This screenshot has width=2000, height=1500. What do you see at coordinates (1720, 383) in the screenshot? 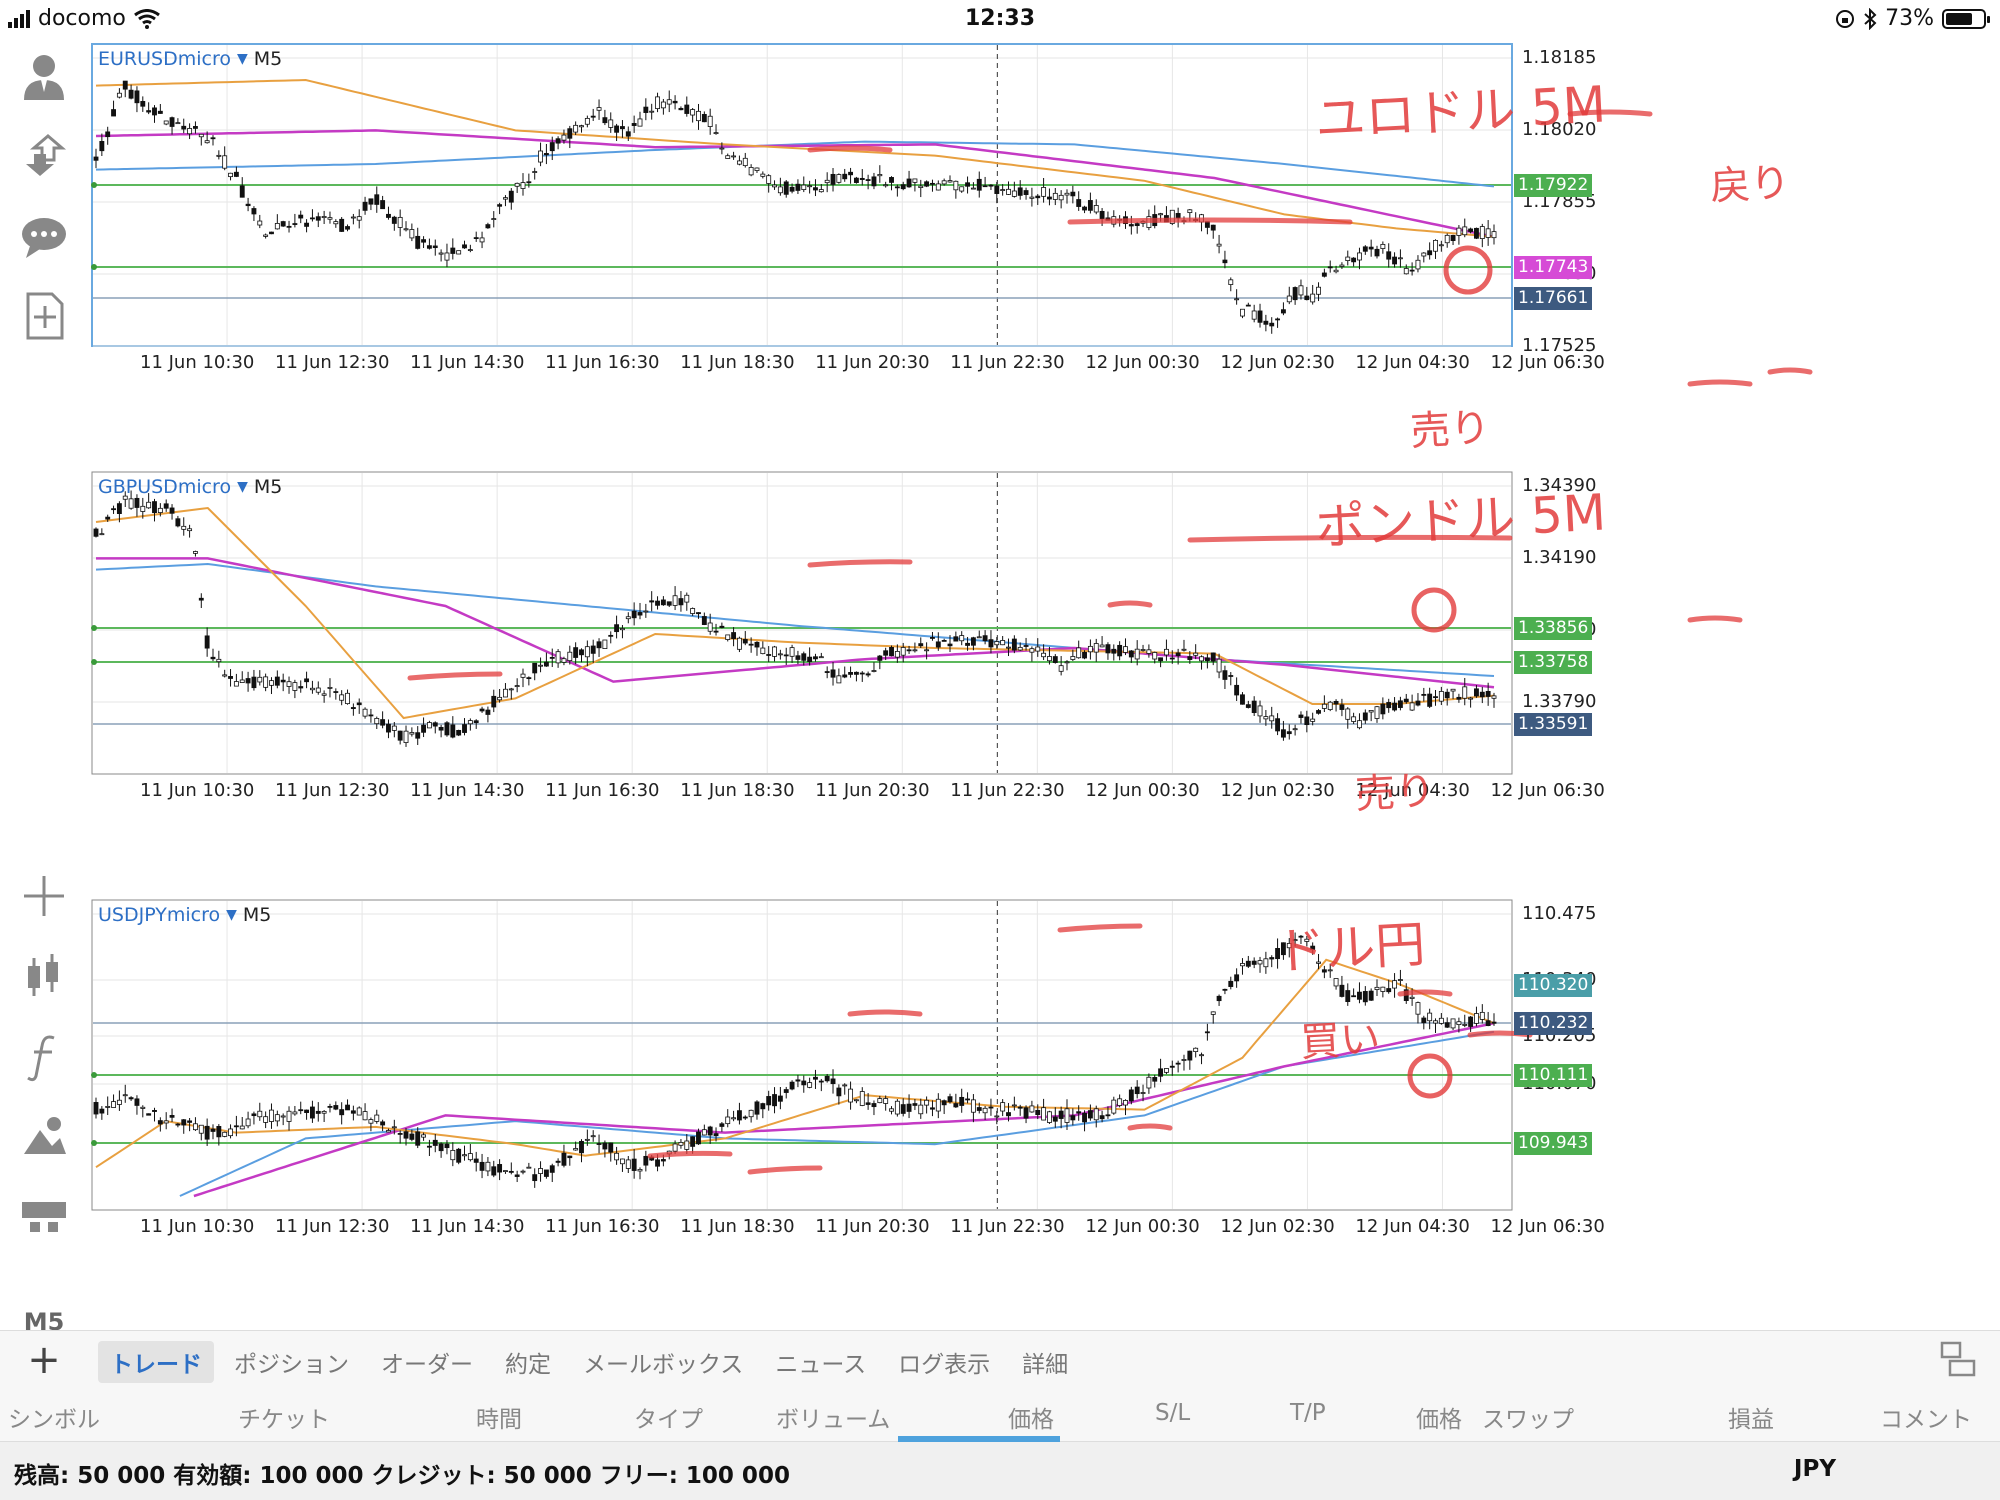
I see `annotation-stroke` at bounding box center [1720, 383].